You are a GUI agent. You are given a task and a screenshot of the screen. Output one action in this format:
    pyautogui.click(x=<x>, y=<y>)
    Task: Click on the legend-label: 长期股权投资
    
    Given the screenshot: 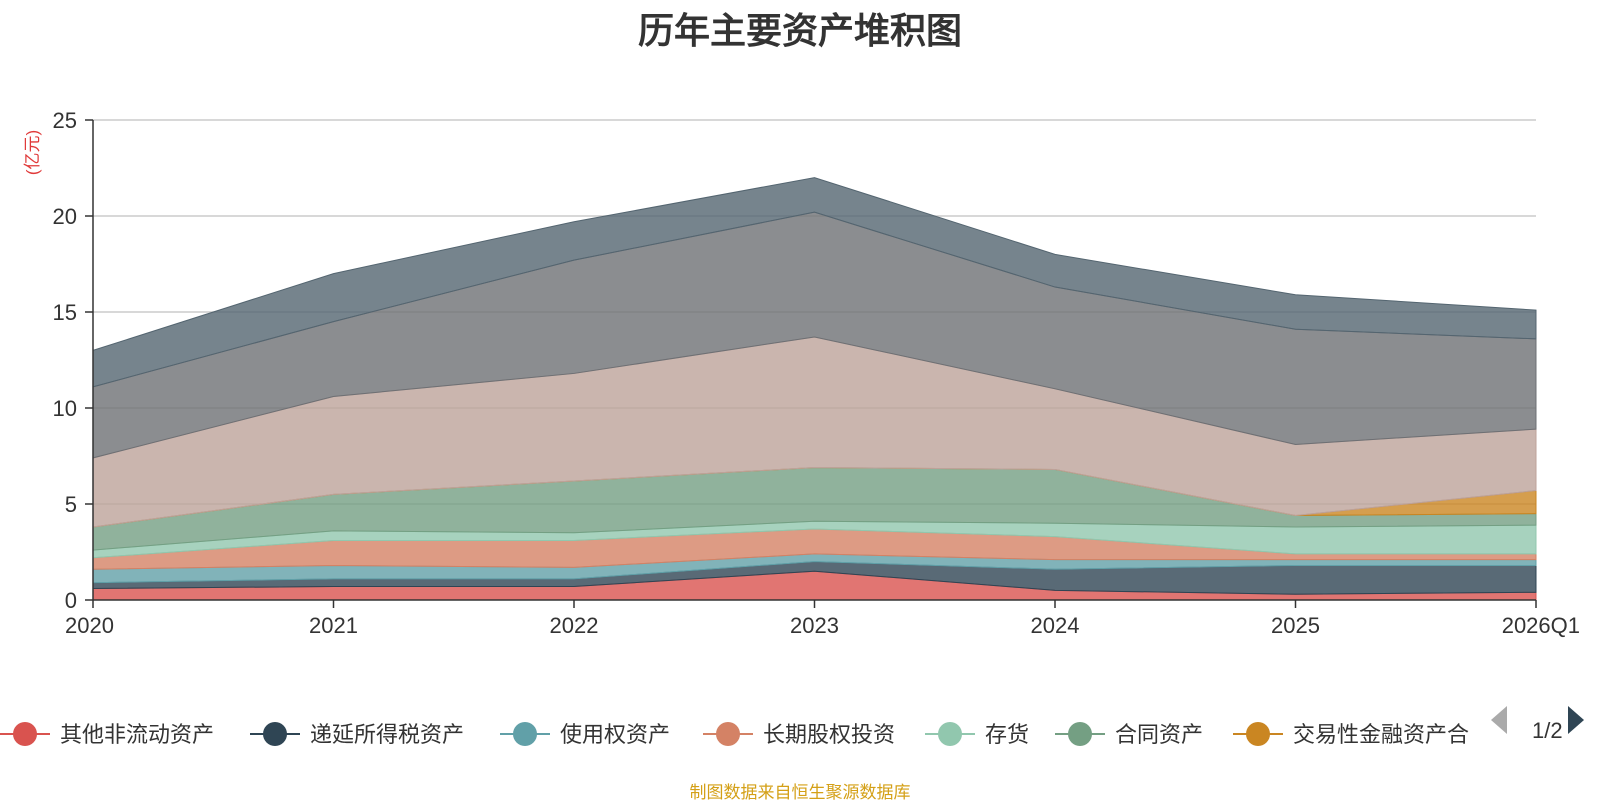 What is the action you would take?
    pyautogui.click(x=829, y=734)
    